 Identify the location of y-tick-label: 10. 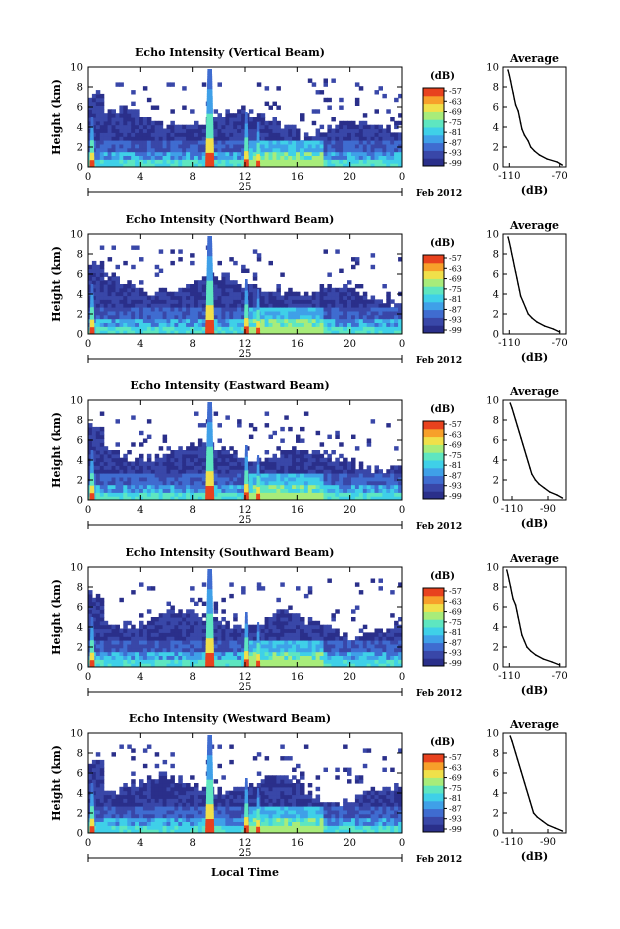
(76, 68).